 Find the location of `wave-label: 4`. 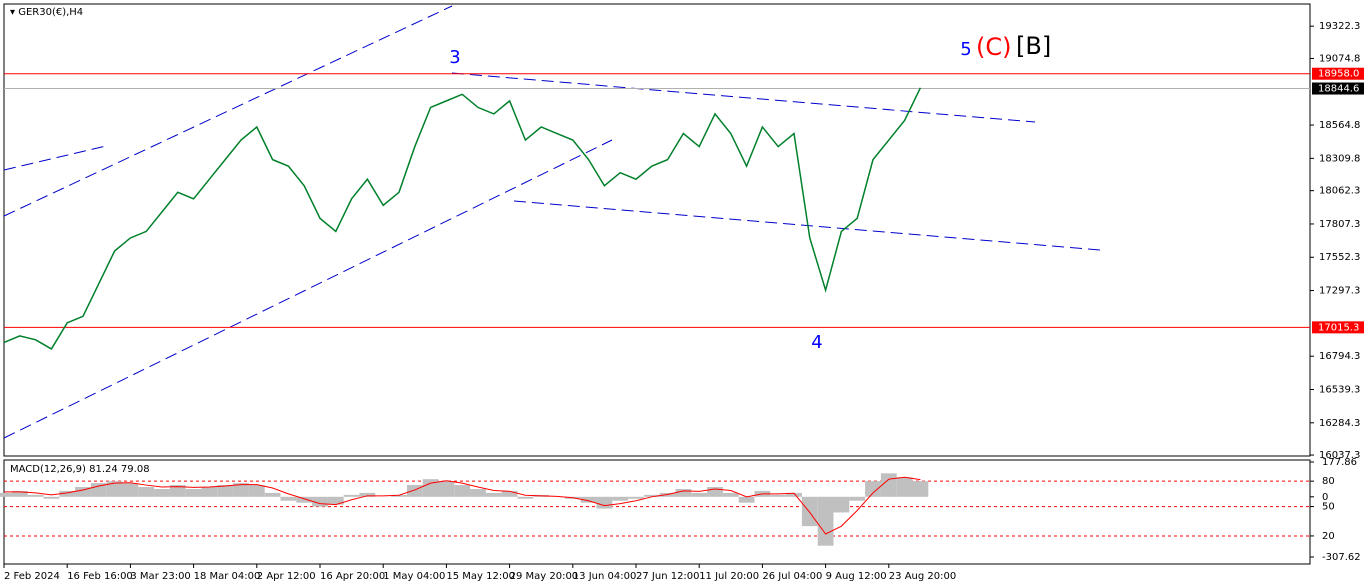

wave-label: 4 is located at coordinates (816, 342).